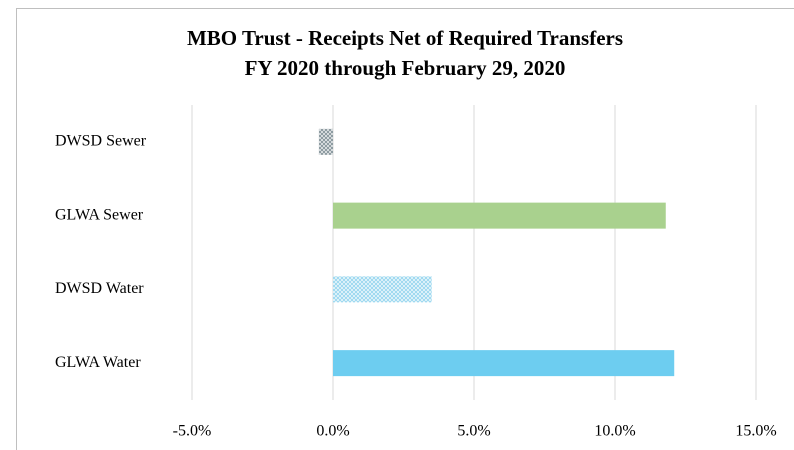 This screenshot has height=450, width=794. I want to click on x-tick-label: 10.0%, so click(614, 431).